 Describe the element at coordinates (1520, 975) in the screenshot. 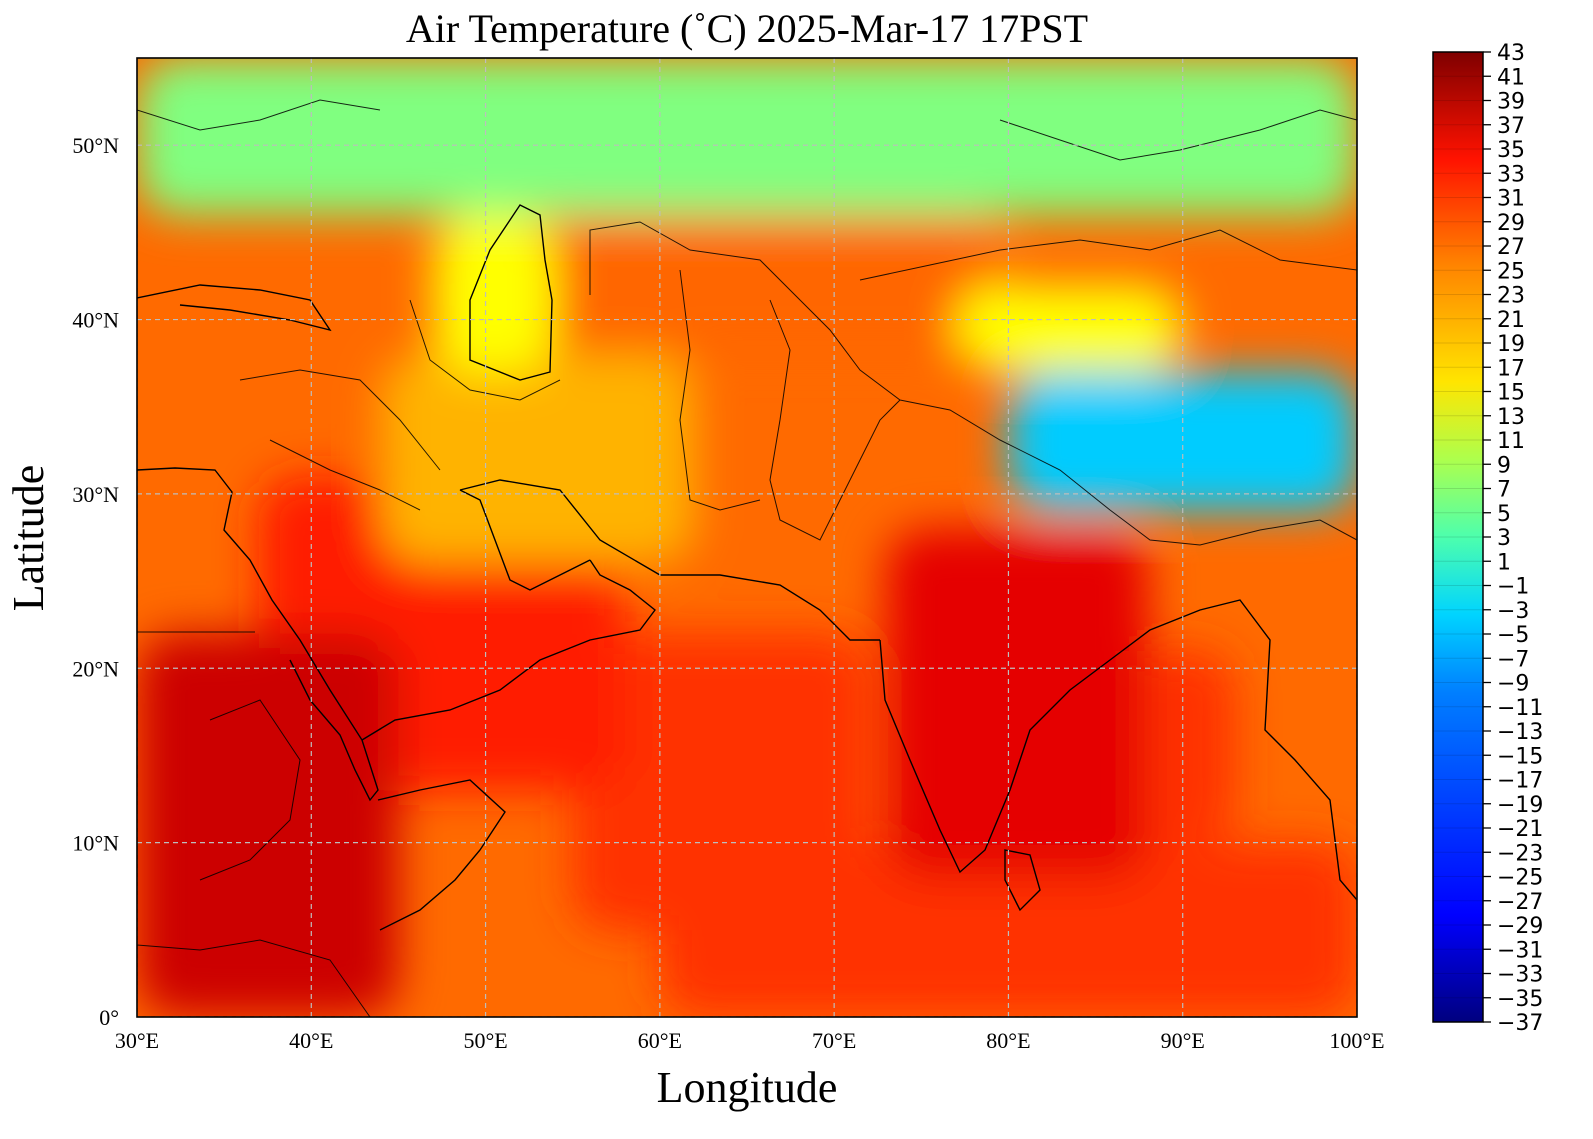

I see `colorbar-tick-label: −33` at that location.